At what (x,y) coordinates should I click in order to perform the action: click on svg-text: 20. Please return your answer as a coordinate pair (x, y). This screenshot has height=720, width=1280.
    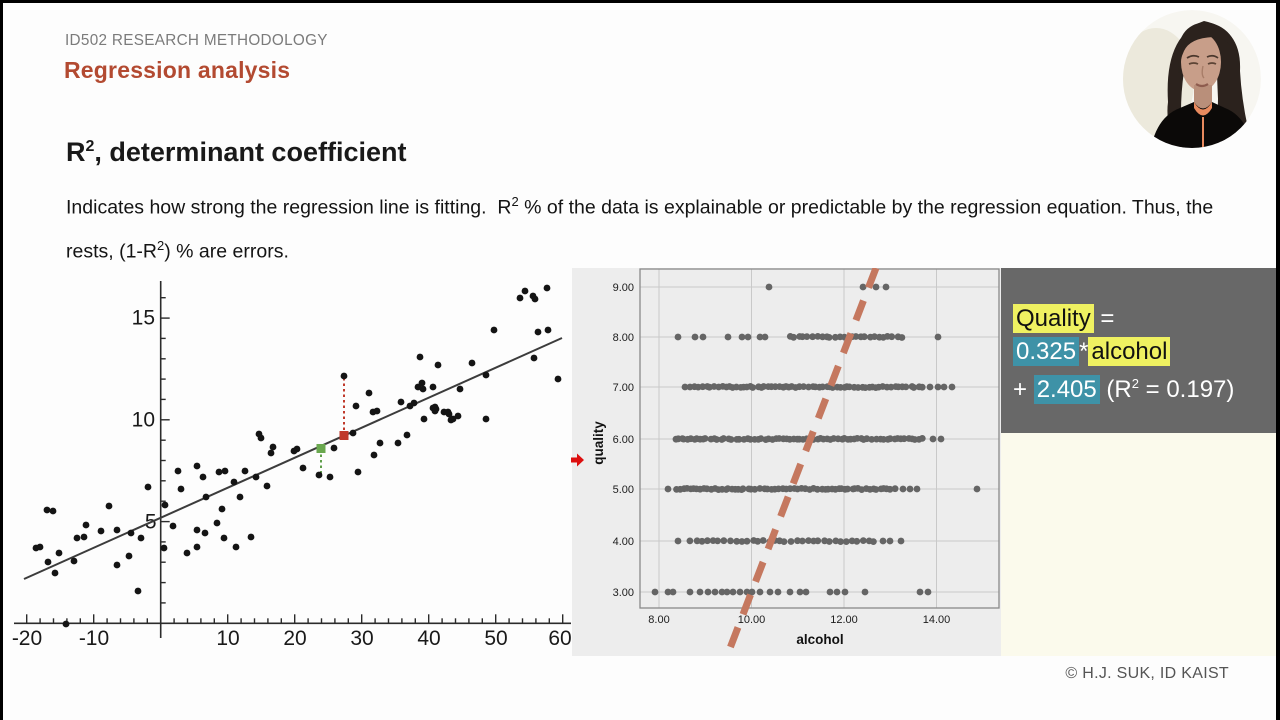
    Looking at the image, I should click on (294, 638).